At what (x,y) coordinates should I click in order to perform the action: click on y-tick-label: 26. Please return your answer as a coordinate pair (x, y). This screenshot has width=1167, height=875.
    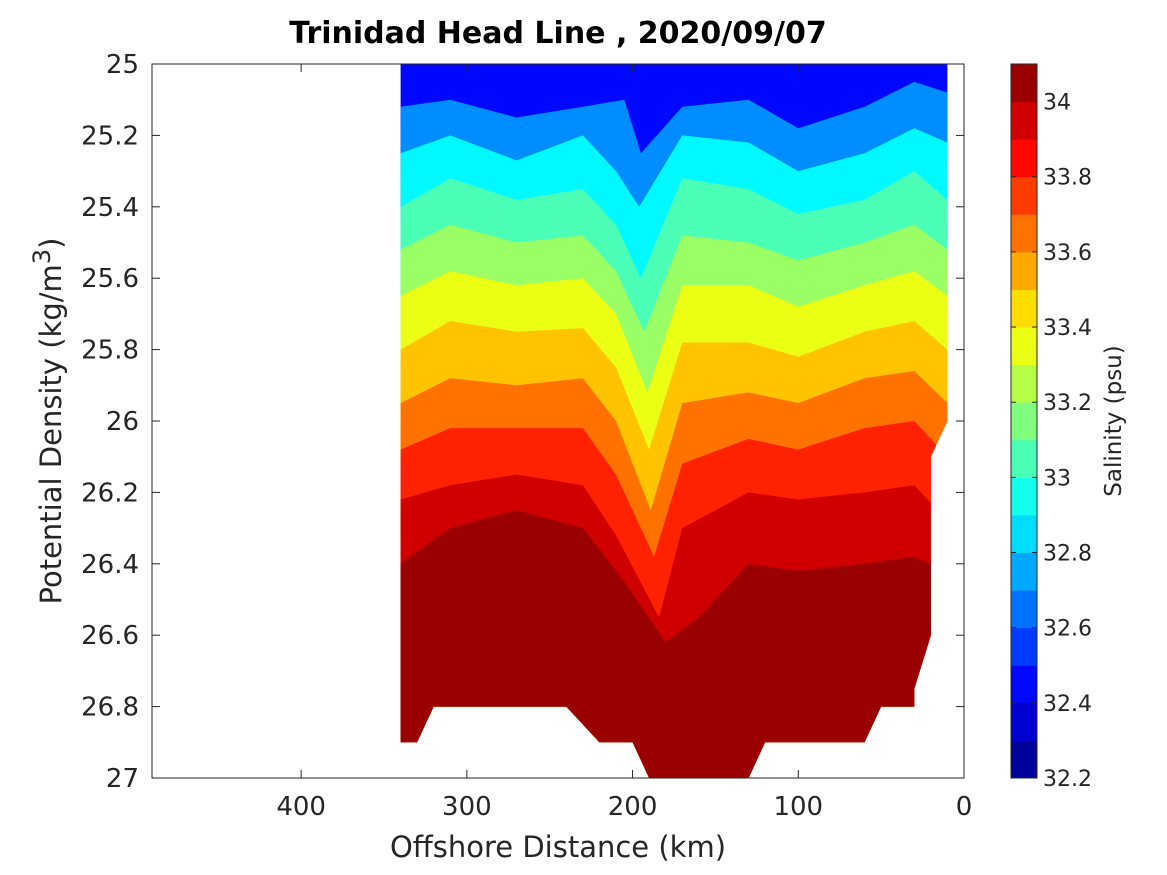
    Looking at the image, I should click on (122, 422).